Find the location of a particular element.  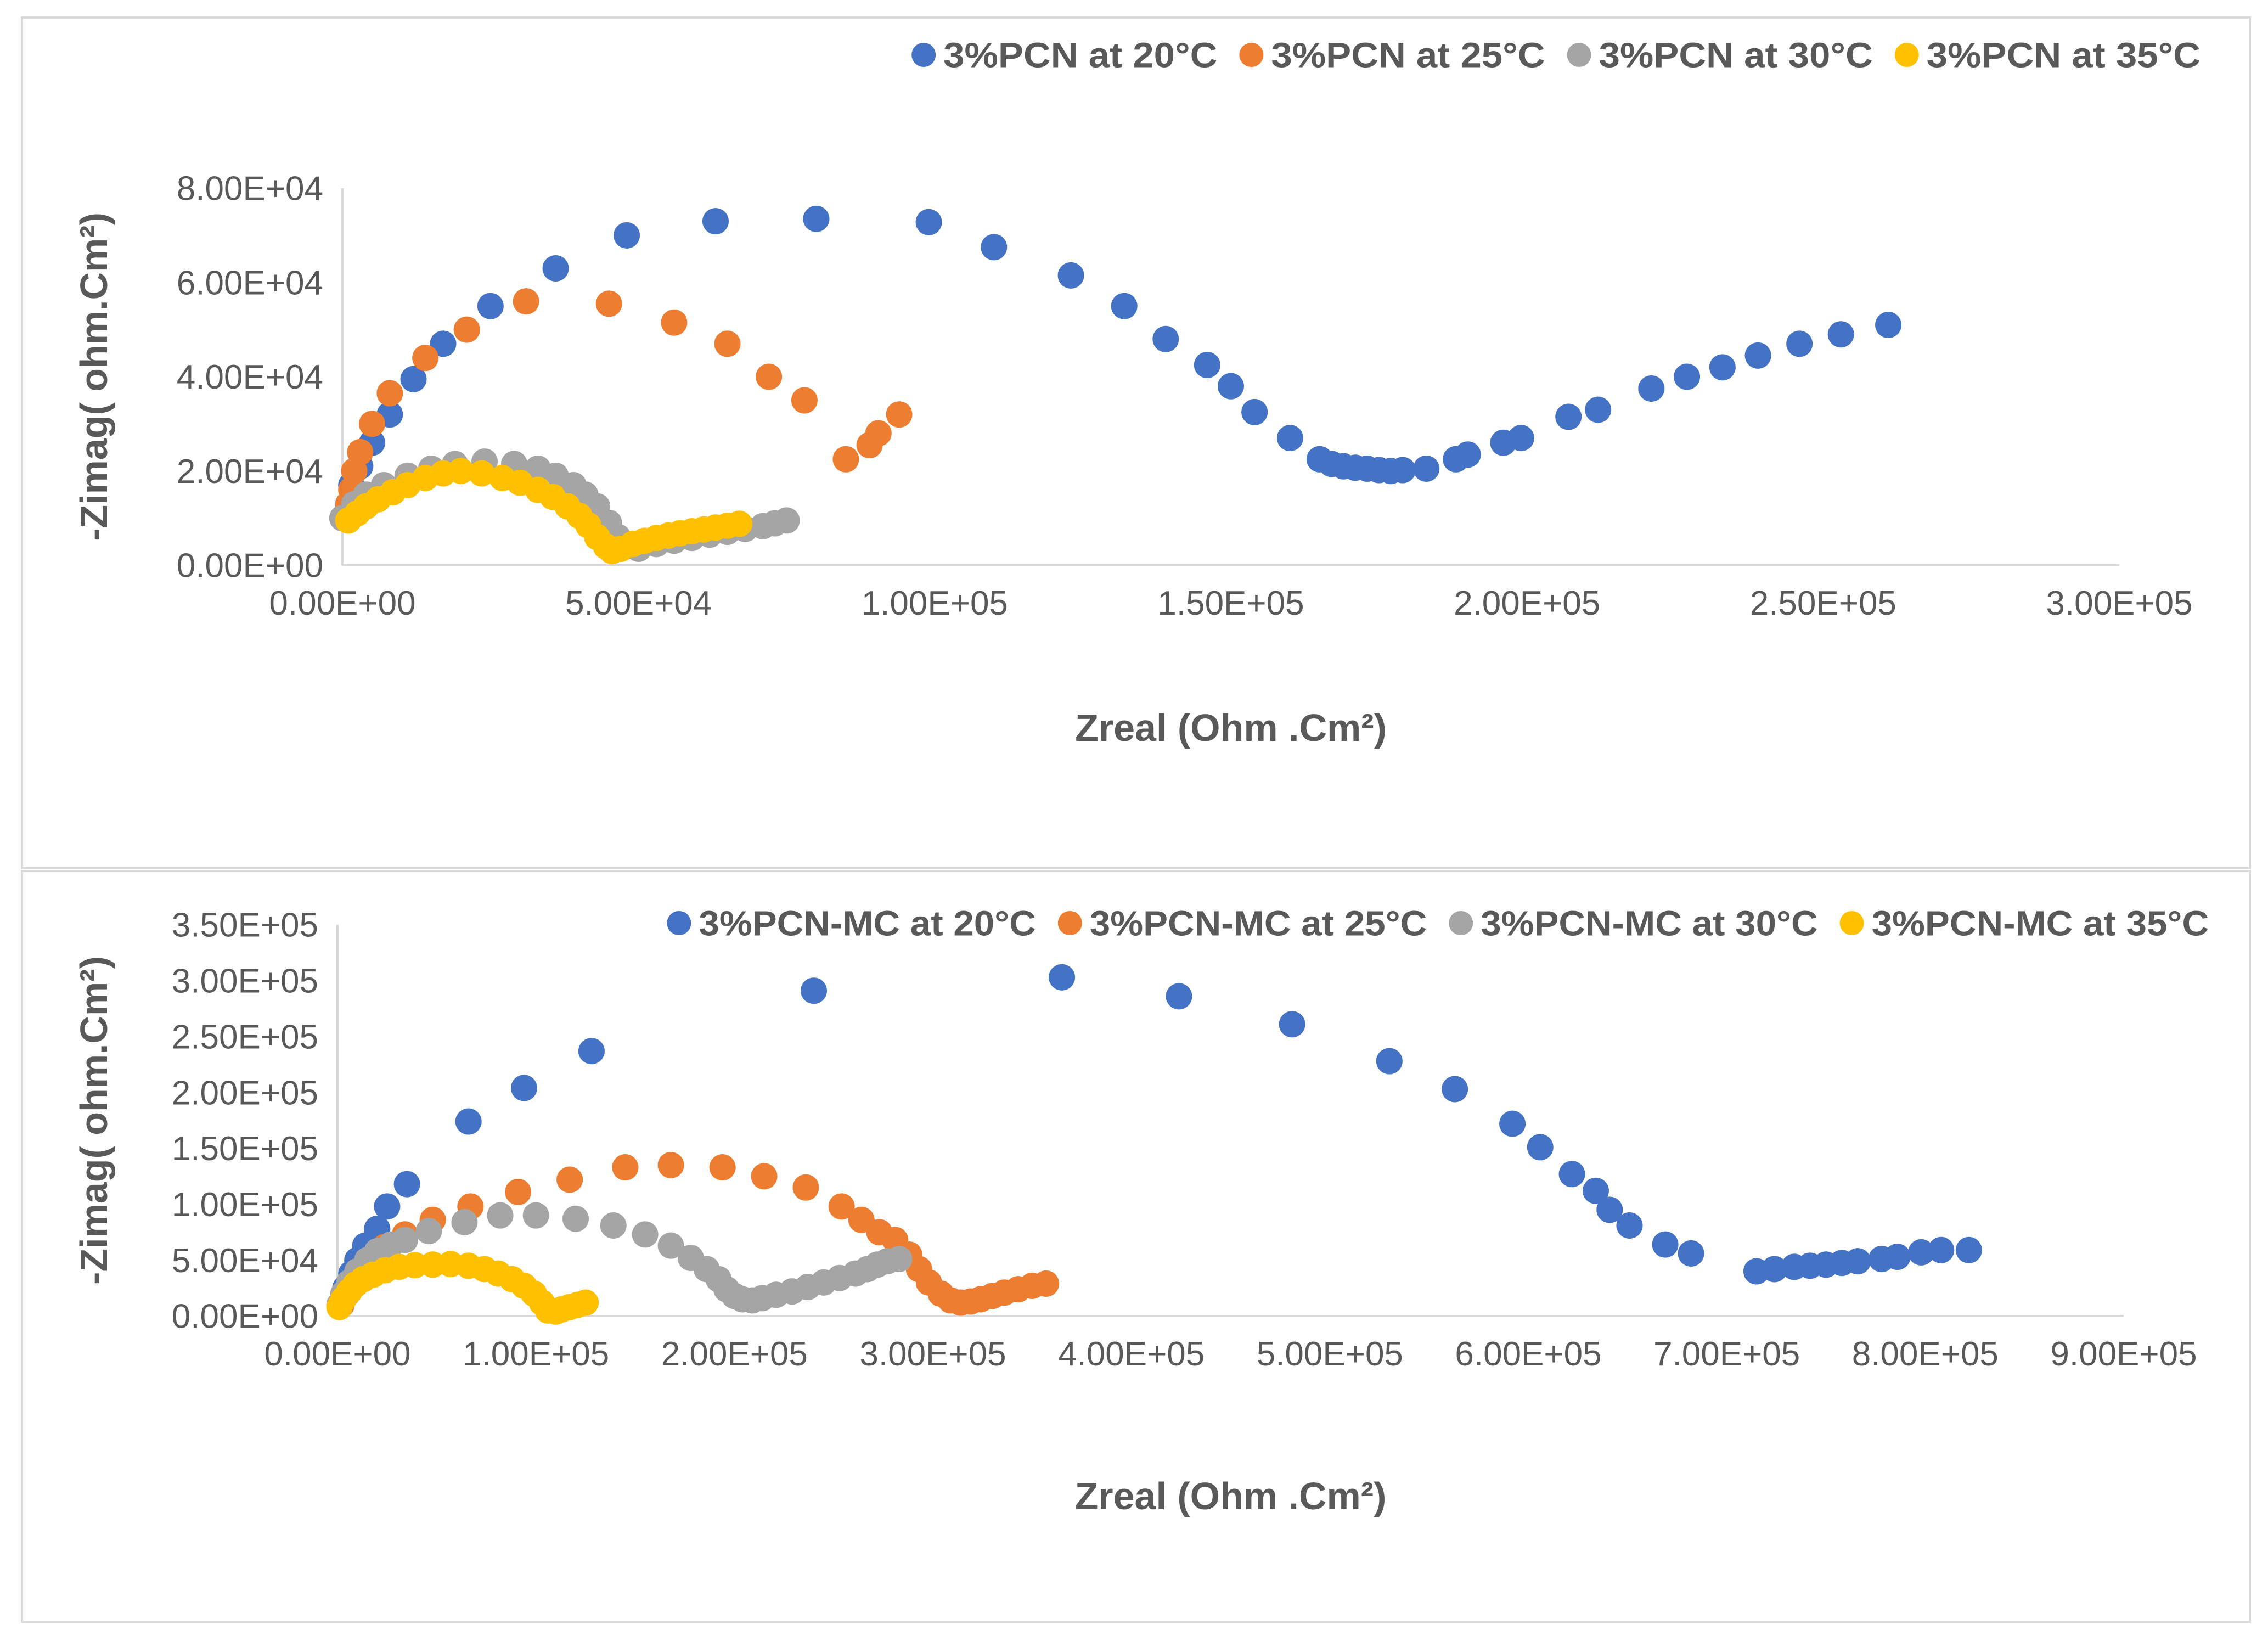

y-axis-title: -Zimag( ohm.Cm²) is located at coordinates (93, 377).